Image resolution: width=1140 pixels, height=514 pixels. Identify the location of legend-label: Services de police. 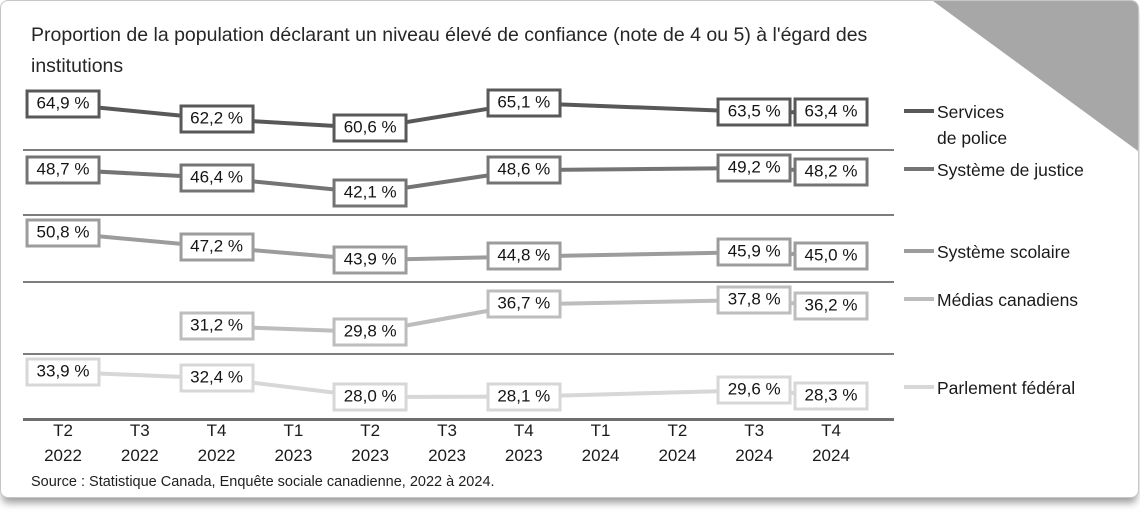
(972, 125).